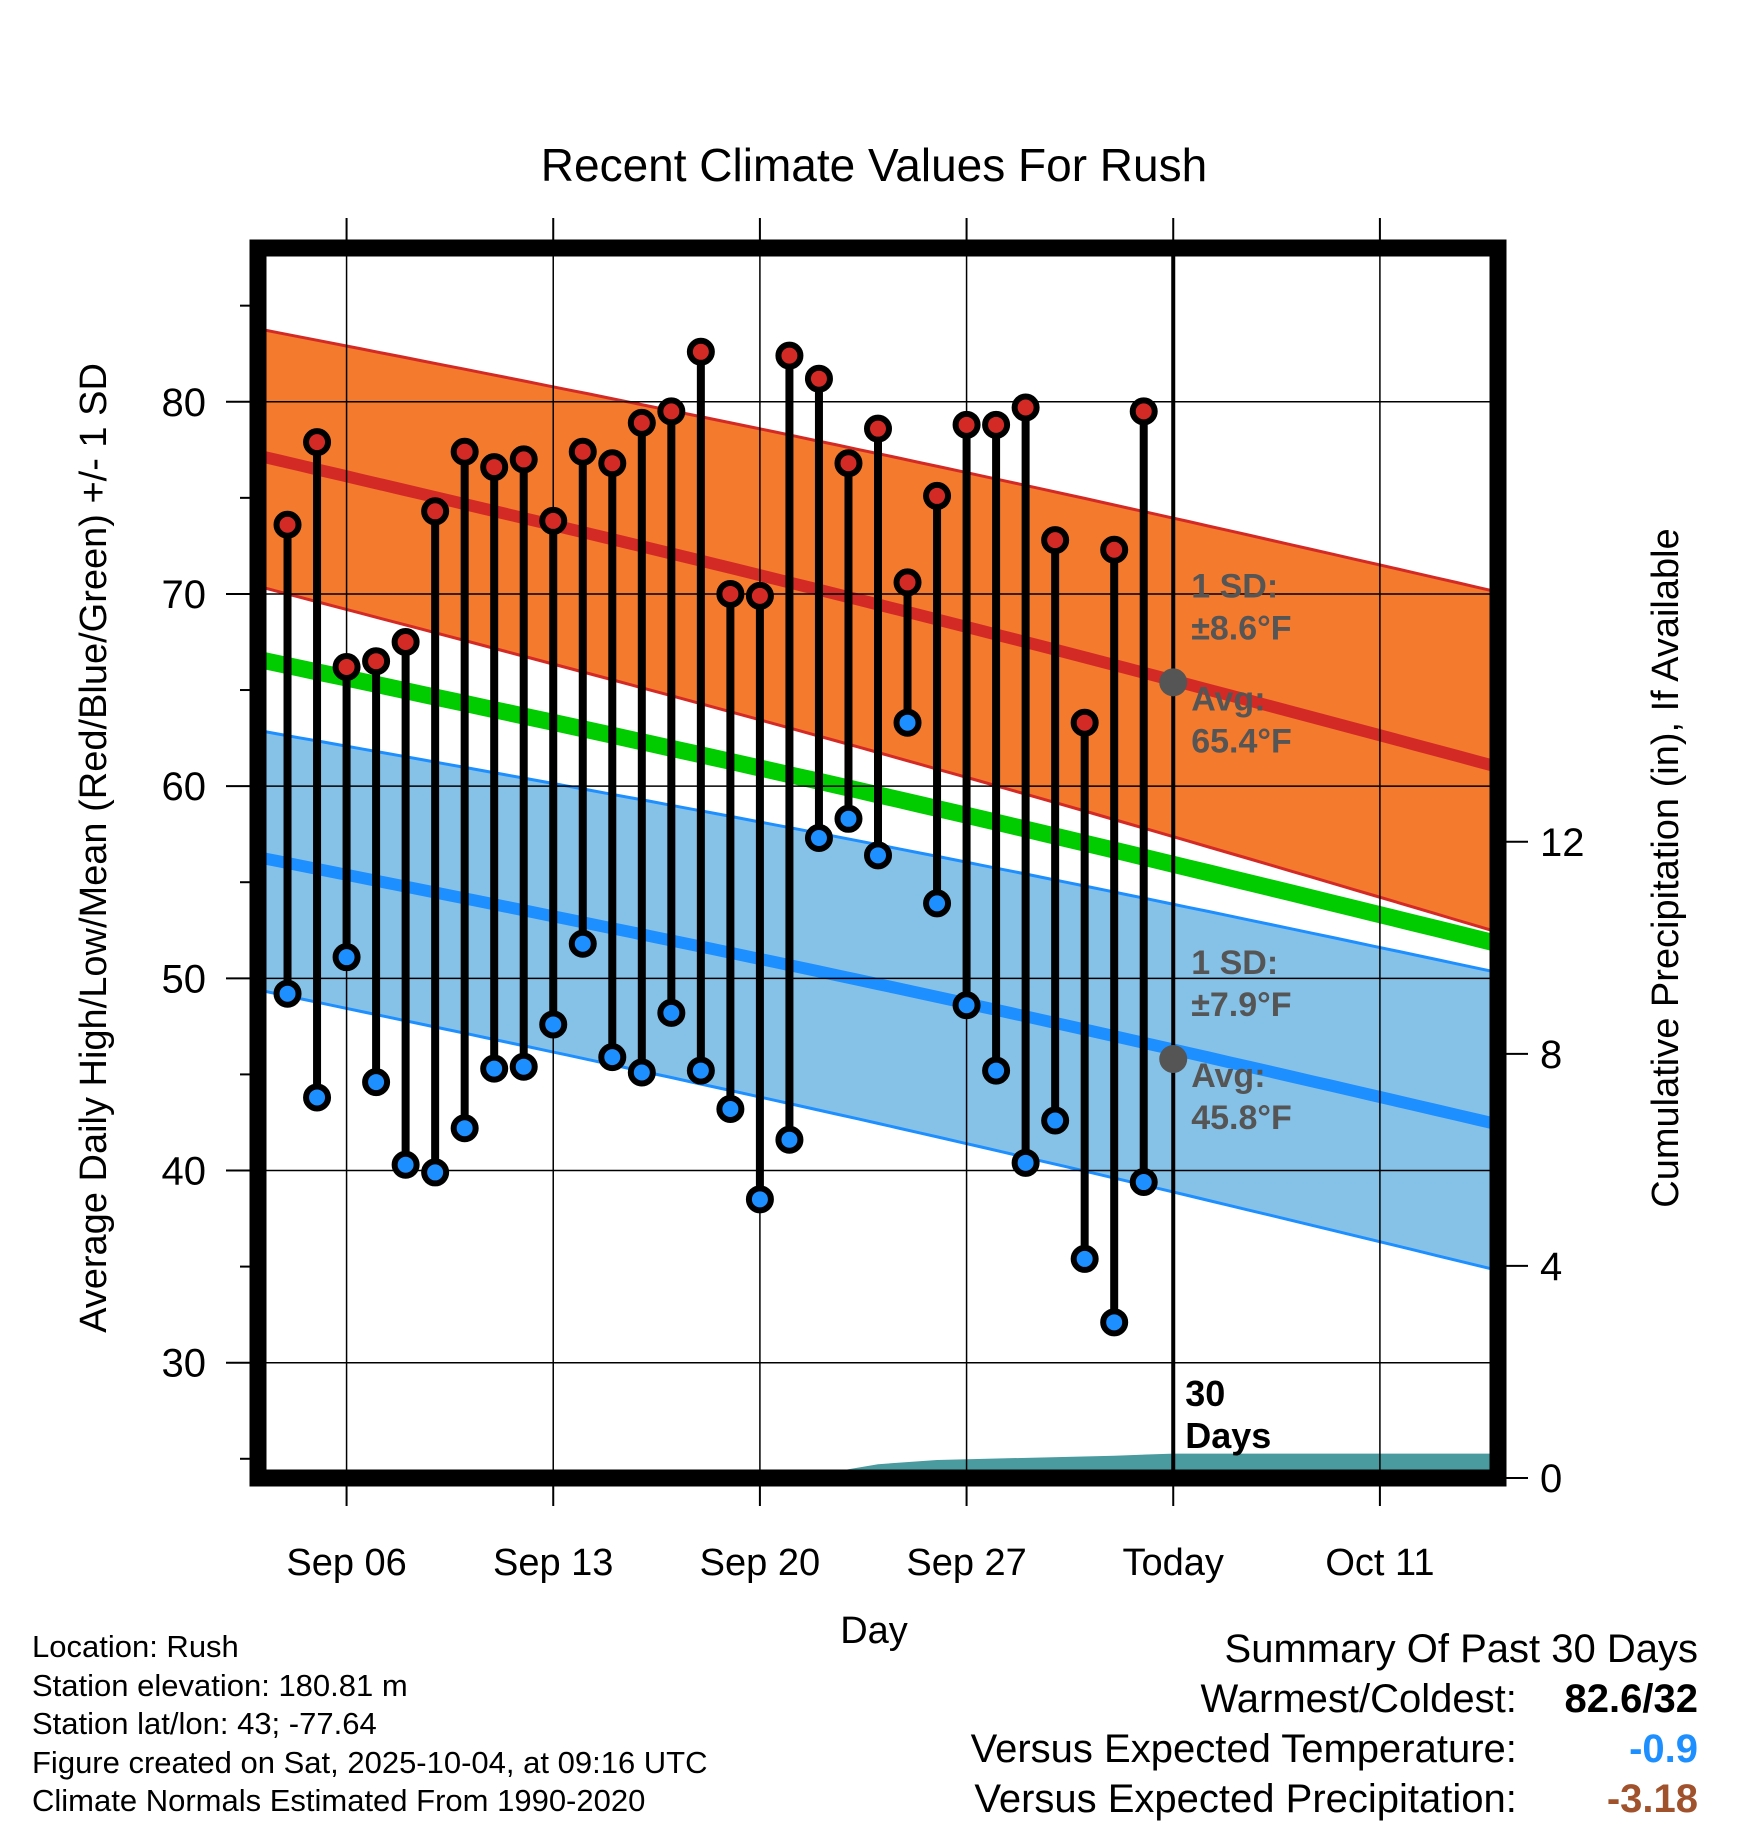 This screenshot has width=1748, height=1828. Describe the element at coordinates (760, 1563) in the screenshot. I see `x-tick-label: Sep 20` at that location.